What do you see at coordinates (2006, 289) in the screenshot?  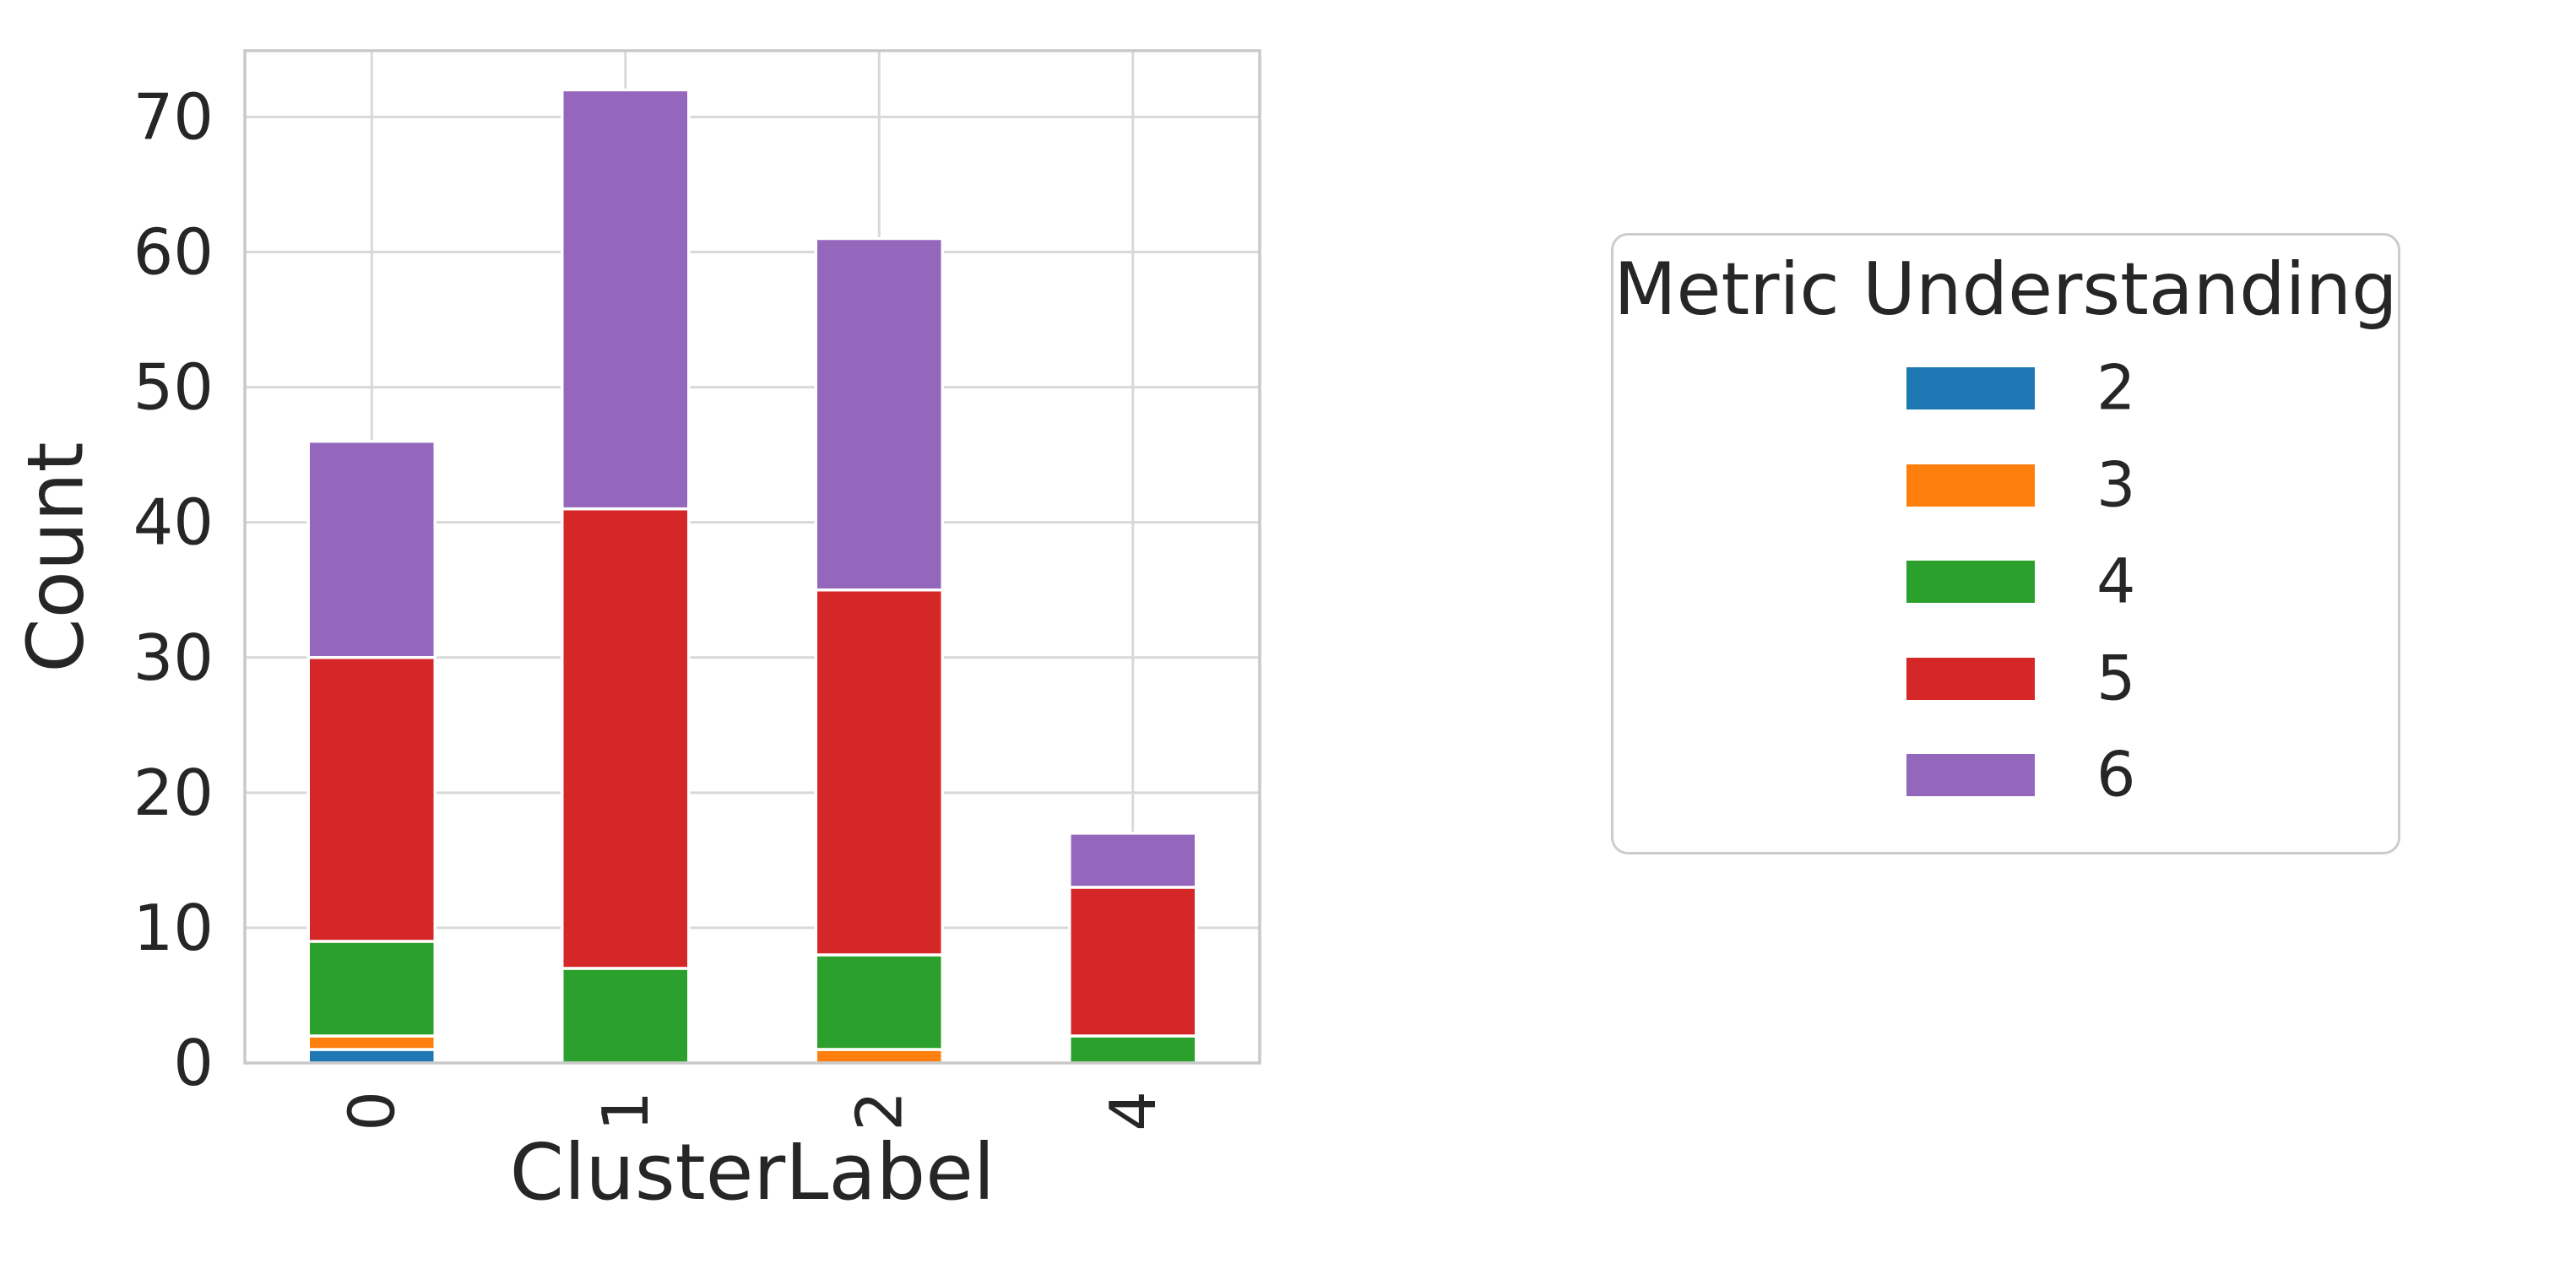 I see `legend-title: Metric Understanding` at bounding box center [2006, 289].